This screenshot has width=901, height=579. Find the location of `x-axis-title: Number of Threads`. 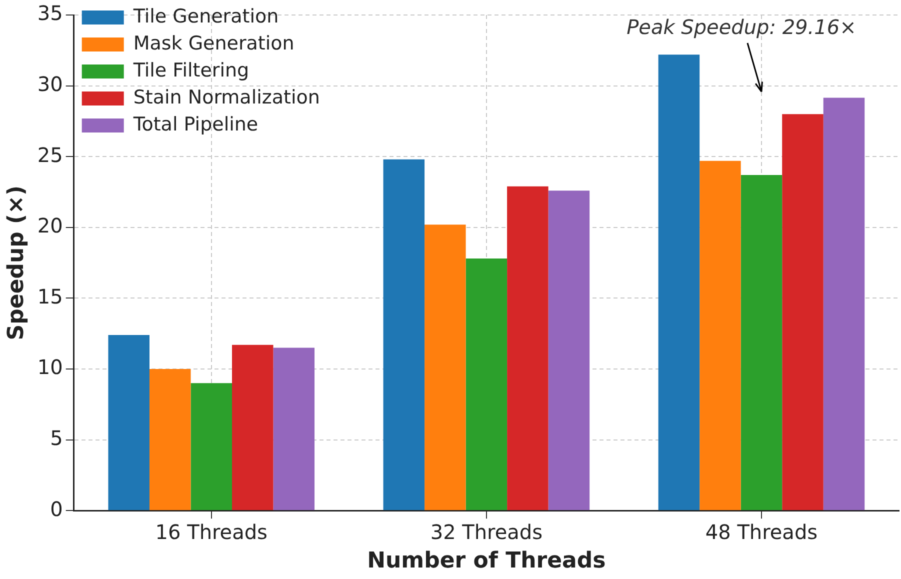

x-axis-title: Number of Threads is located at coordinates (486, 561).